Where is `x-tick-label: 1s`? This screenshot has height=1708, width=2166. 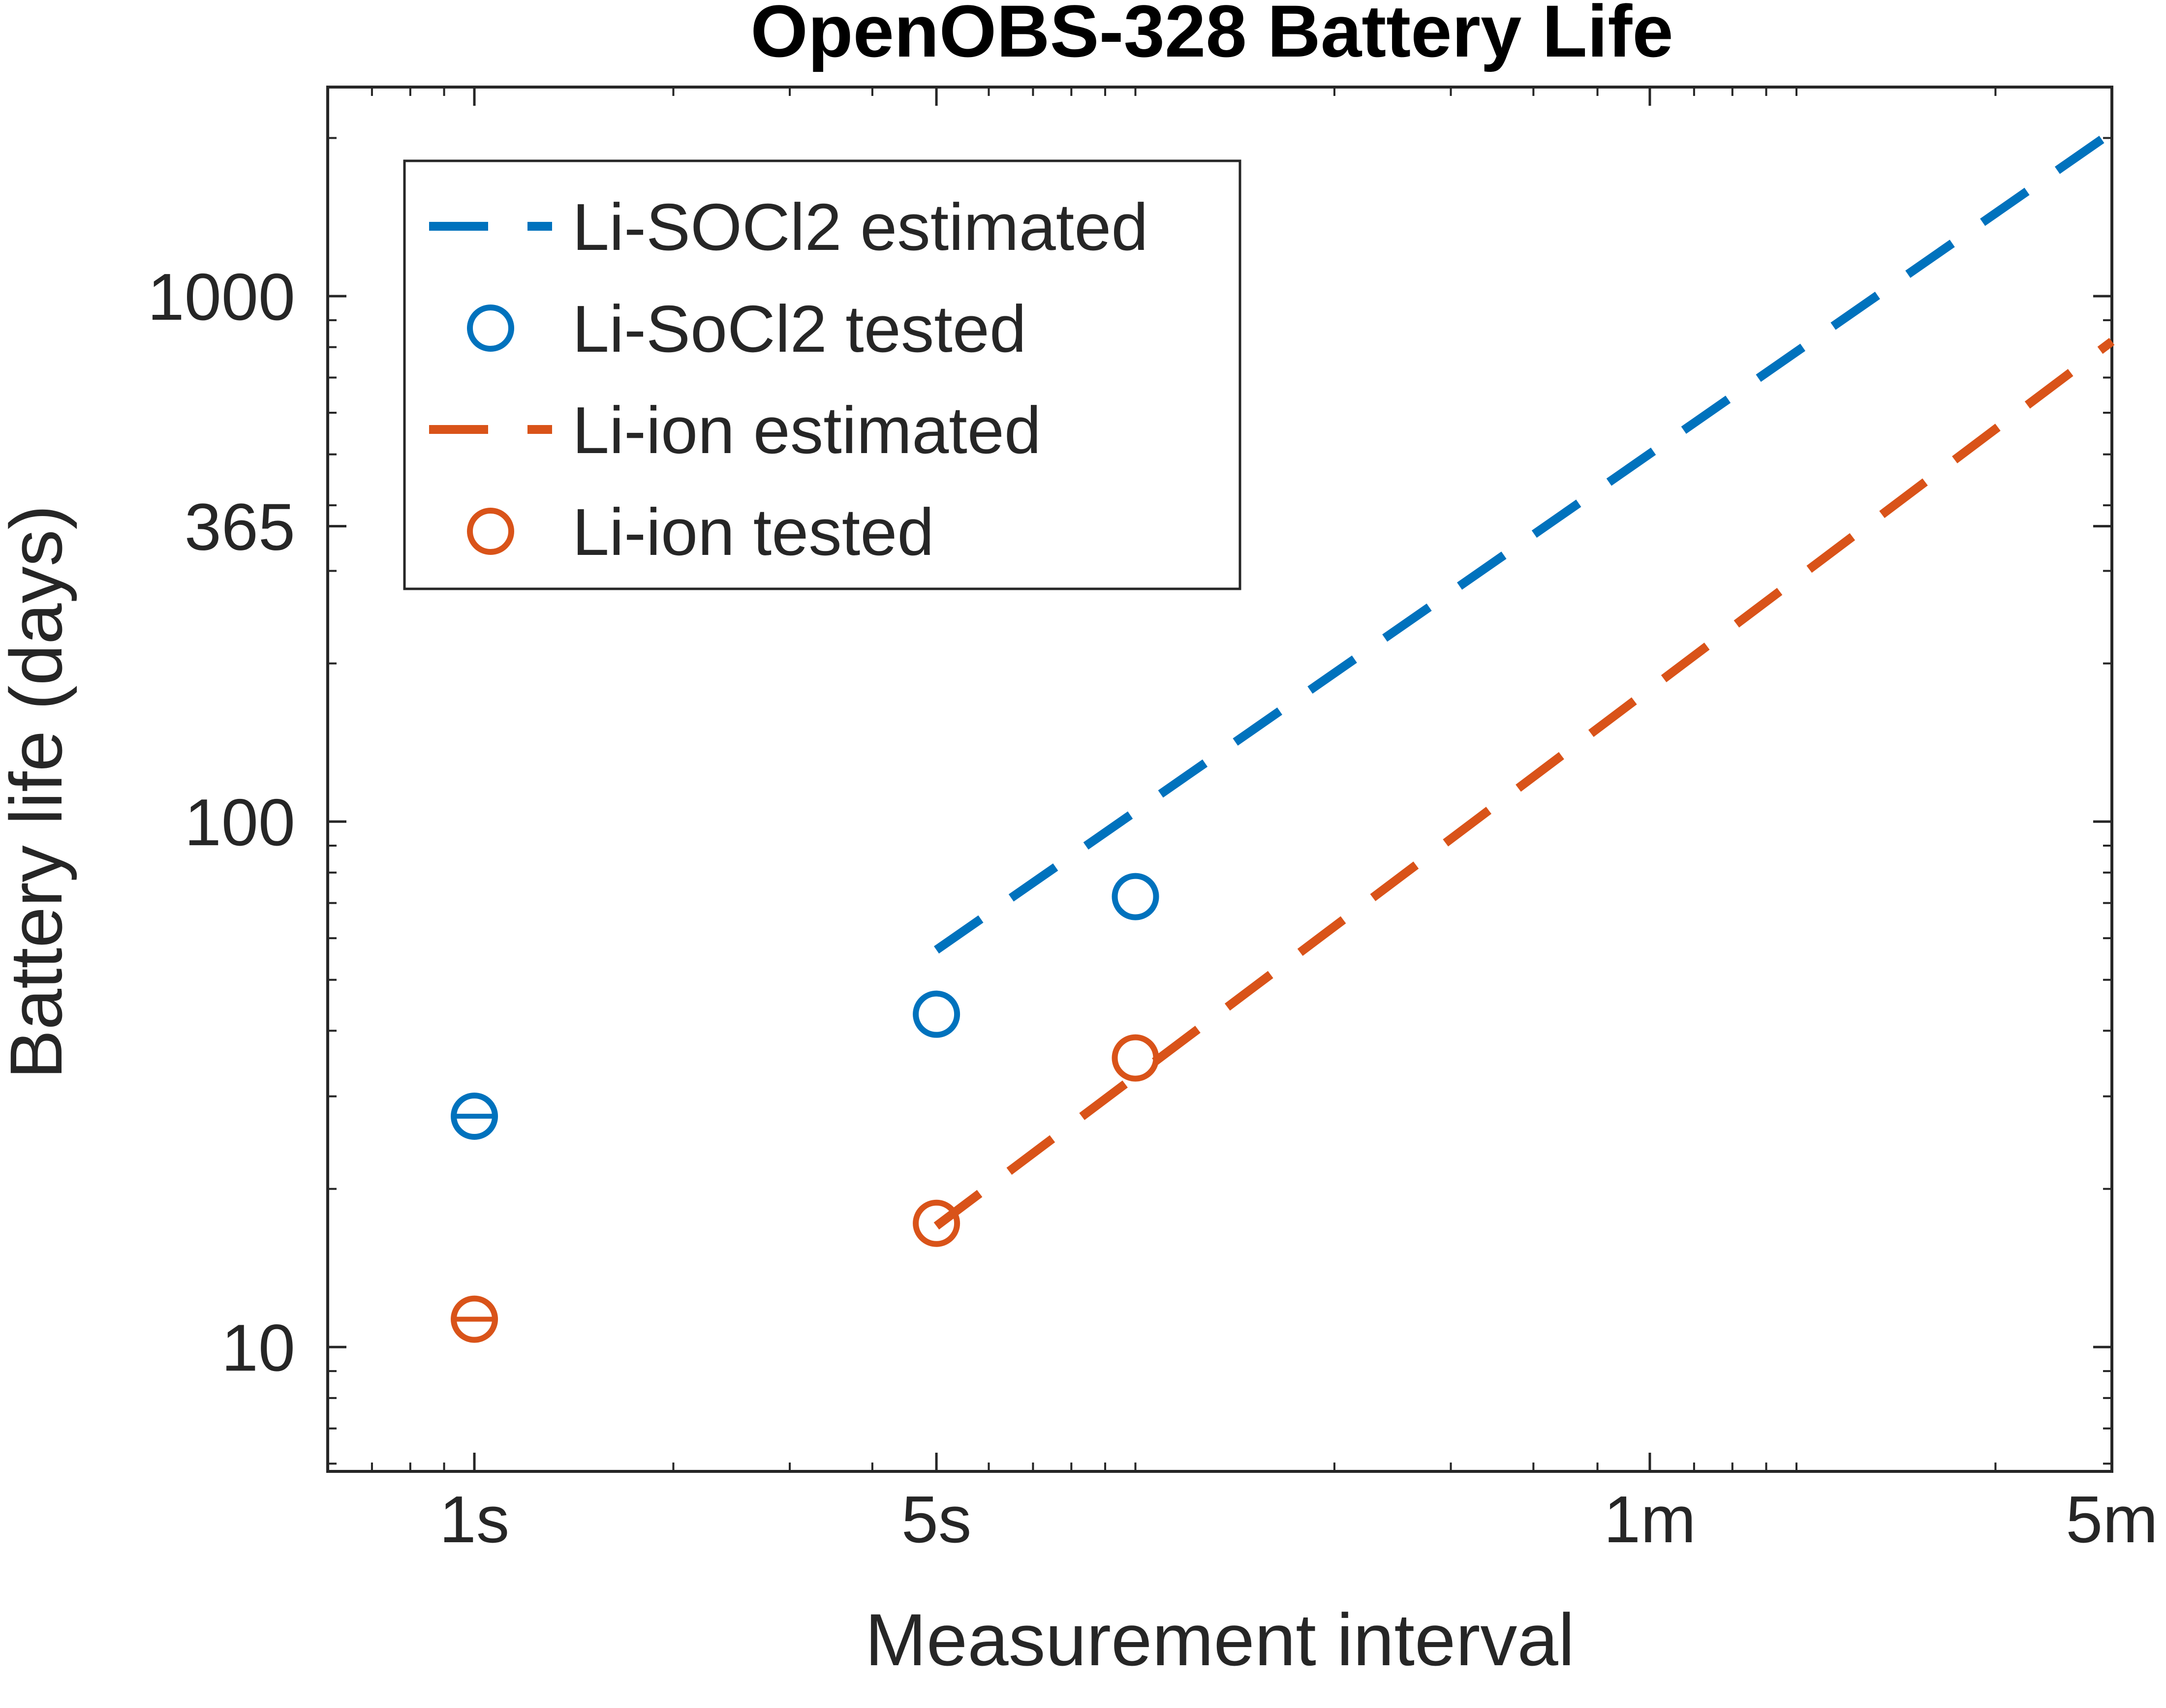
x-tick-label: 1s is located at coordinates (474, 1519).